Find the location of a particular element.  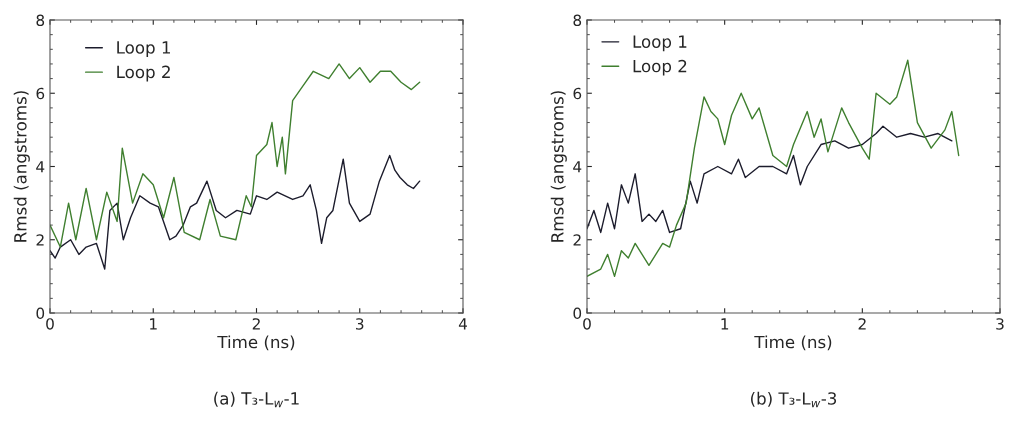

text: (a) T₃-L$_{w}$-1 is located at coordinates (256, 399).